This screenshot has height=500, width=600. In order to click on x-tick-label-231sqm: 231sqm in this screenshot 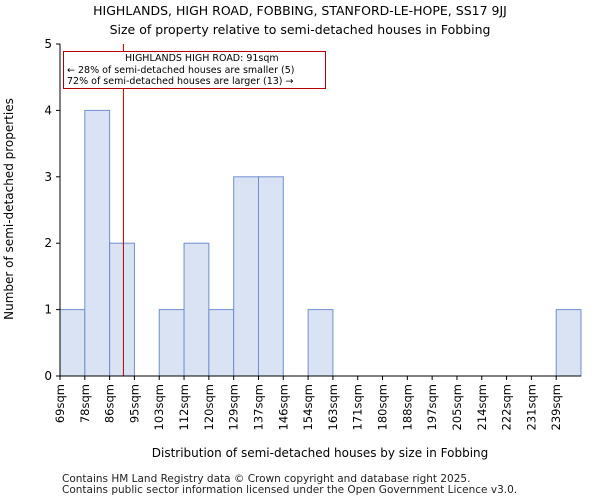, I will do `click(531, 407)`.